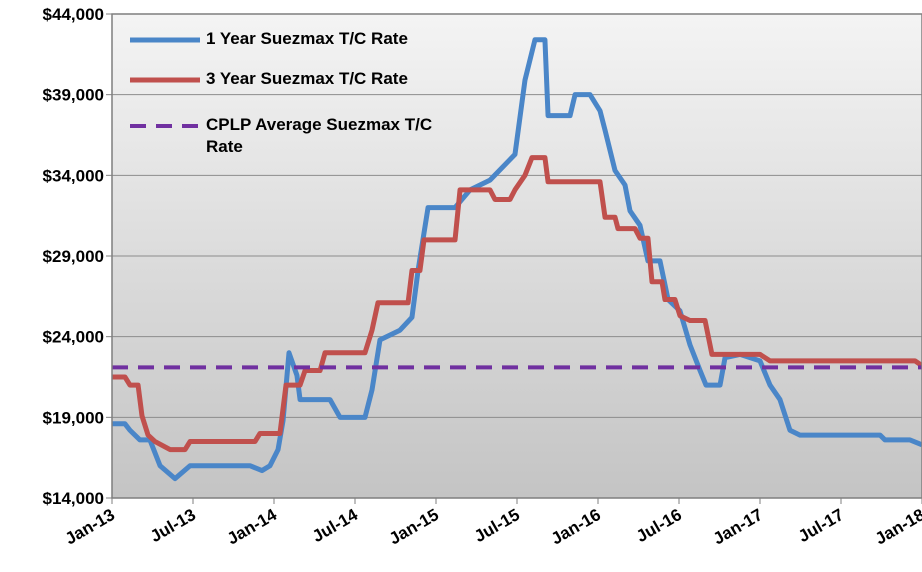 Image resolution: width=922 pixels, height=572 pixels. I want to click on x-tick-label: Jan-18, so click(897, 526).